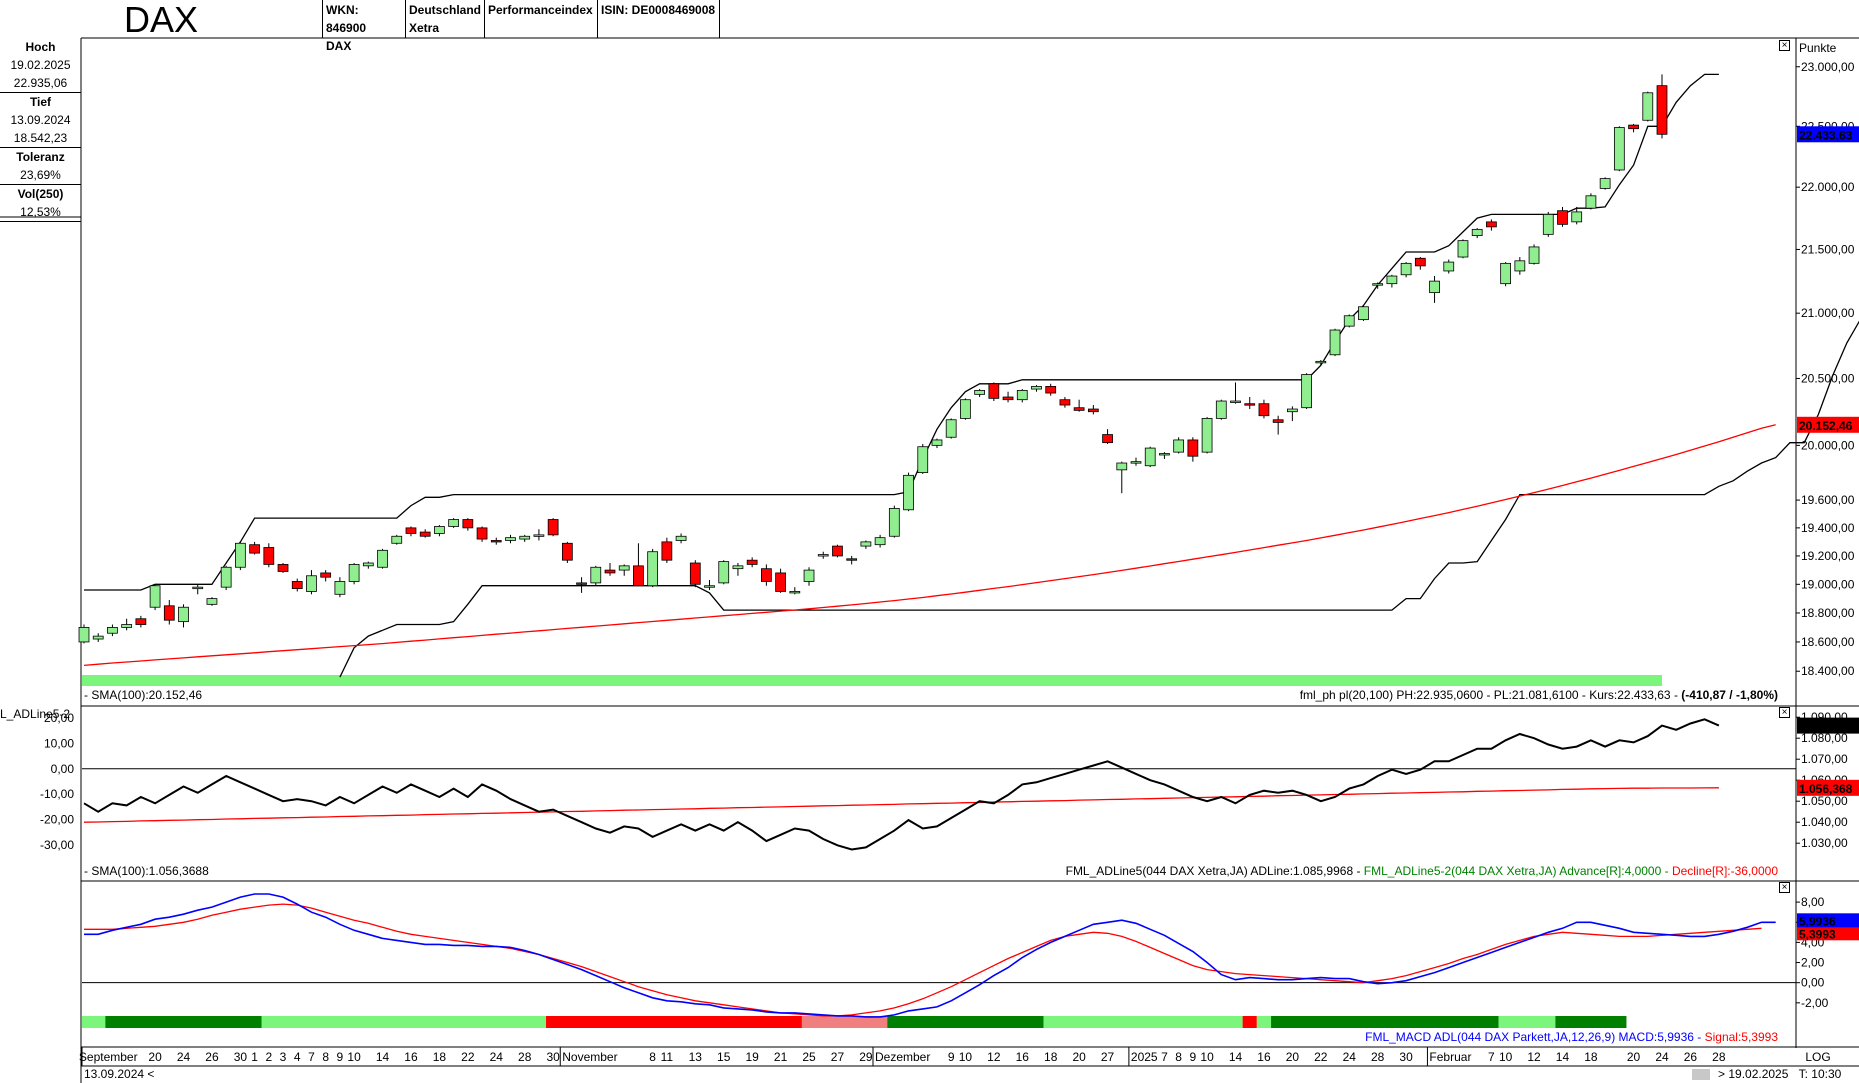 This screenshot has height=1083, width=1859. Describe the element at coordinates (1828, 725) in the screenshot. I see `adline-value-bg` at that location.